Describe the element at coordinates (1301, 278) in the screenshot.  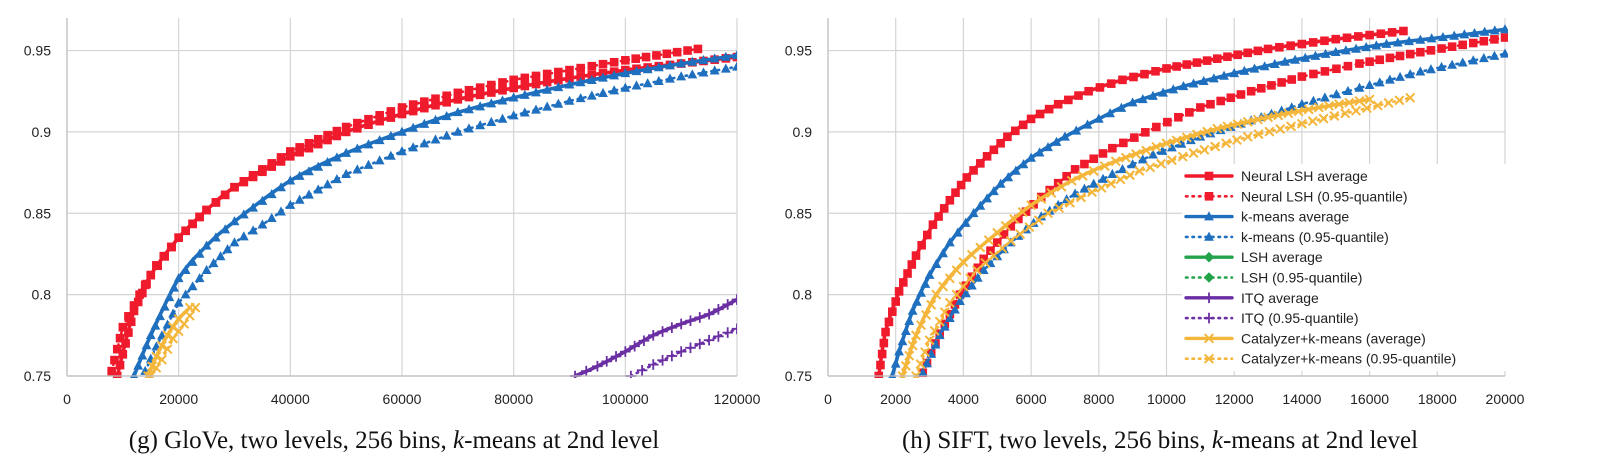
I see `legend-label: LSH (0.95-quantile)` at that location.